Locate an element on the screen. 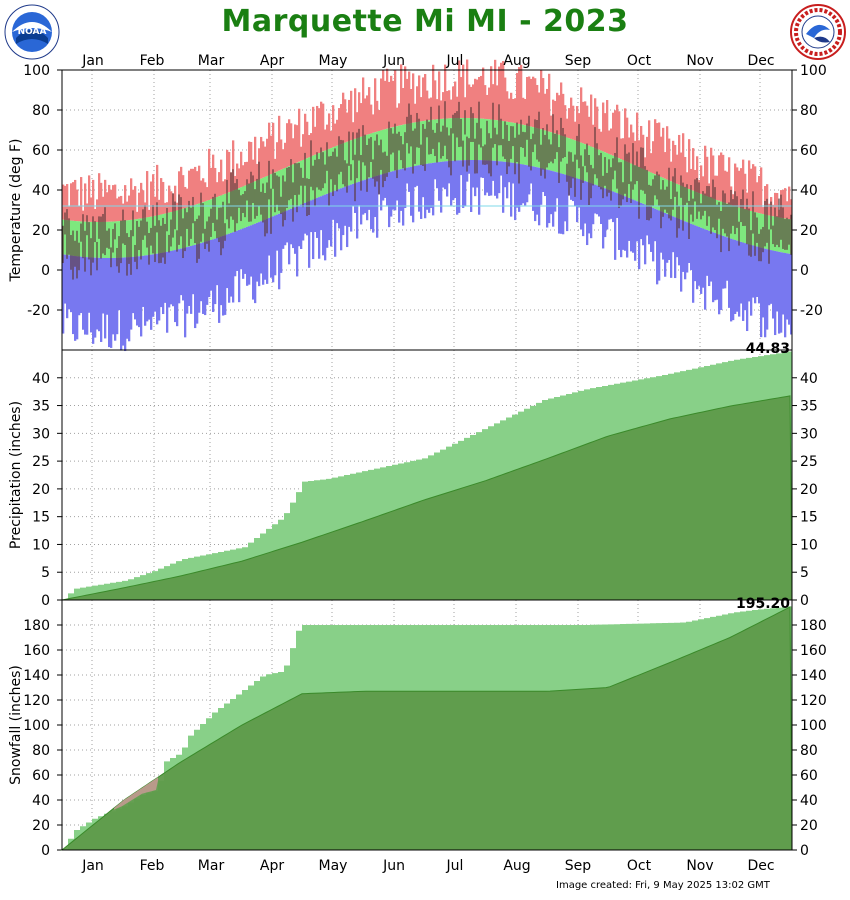 The image size is (850, 900). temperature-ytick-right: 80 is located at coordinates (809, 111).